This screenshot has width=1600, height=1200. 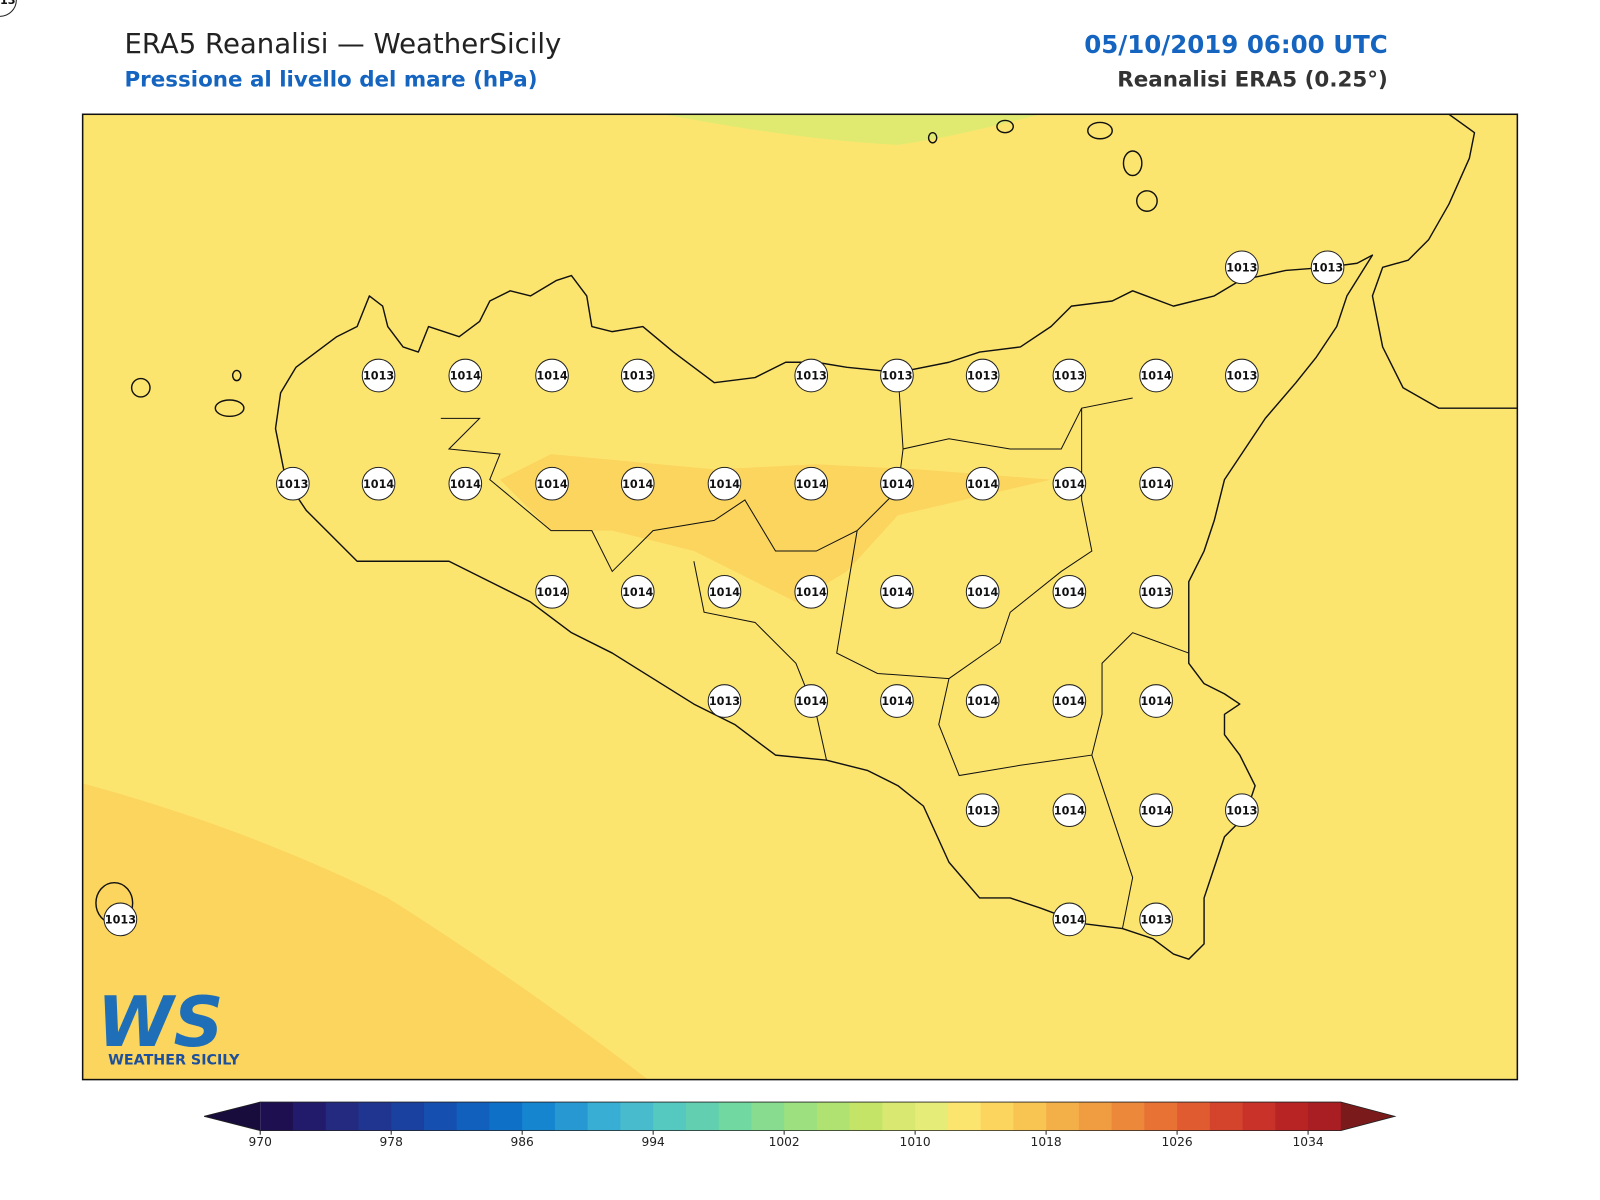 I want to click on date: 05/10/2019 06:00 UTC, so click(x=1236, y=44).